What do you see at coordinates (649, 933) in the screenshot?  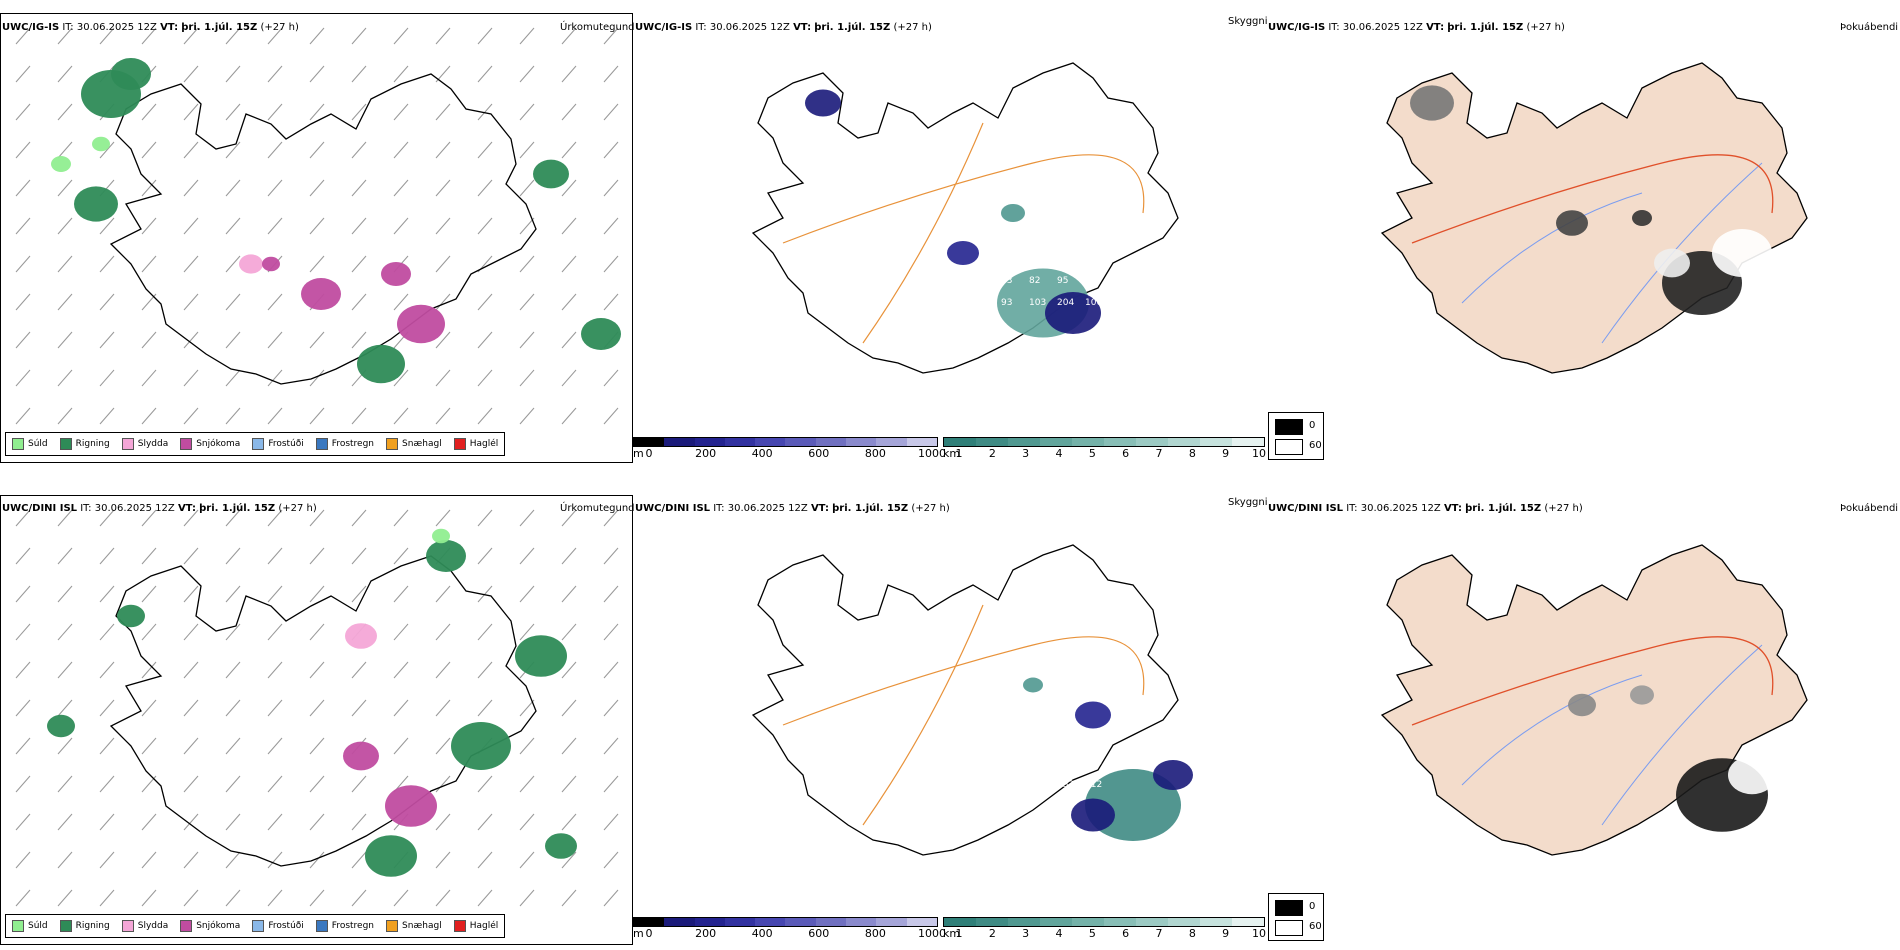 I see `colorbar-tick: 0` at bounding box center [649, 933].